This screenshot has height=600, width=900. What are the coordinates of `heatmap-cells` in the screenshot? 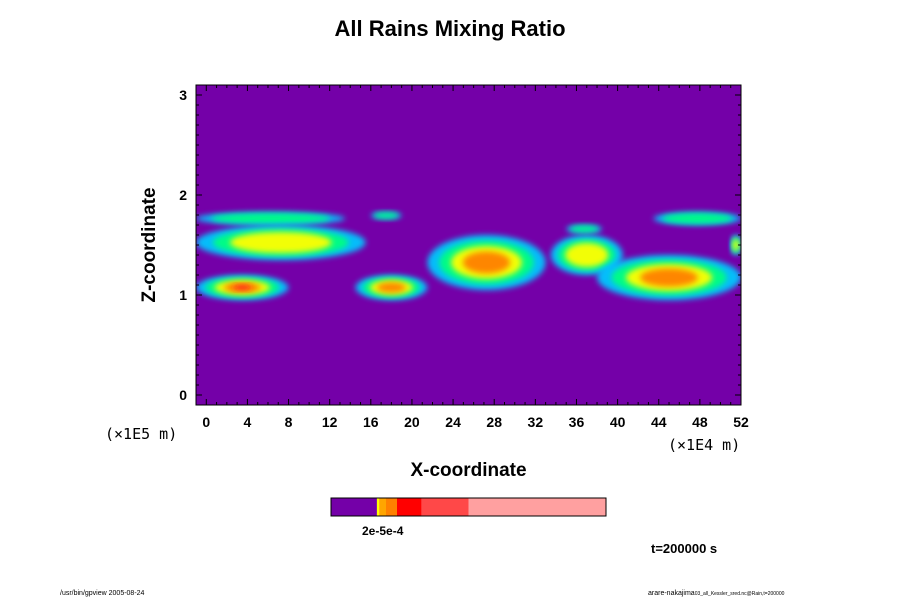 It's located at (468, 256).